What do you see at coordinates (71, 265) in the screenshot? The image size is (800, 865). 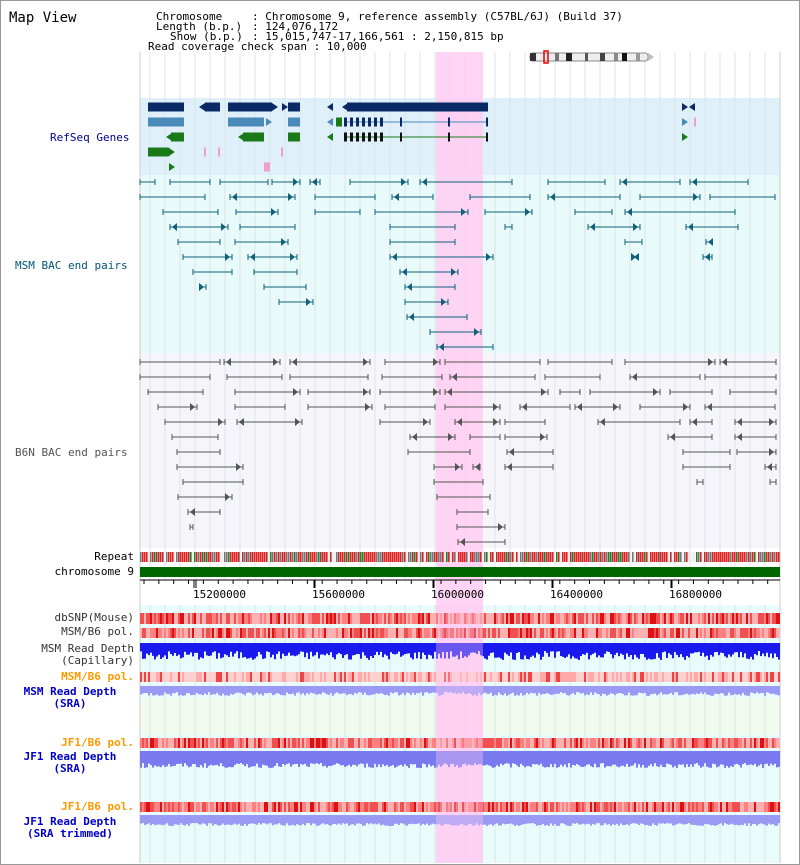 I see `msm-bac-track-label: MSM BAC end pairs` at bounding box center [71, 265].